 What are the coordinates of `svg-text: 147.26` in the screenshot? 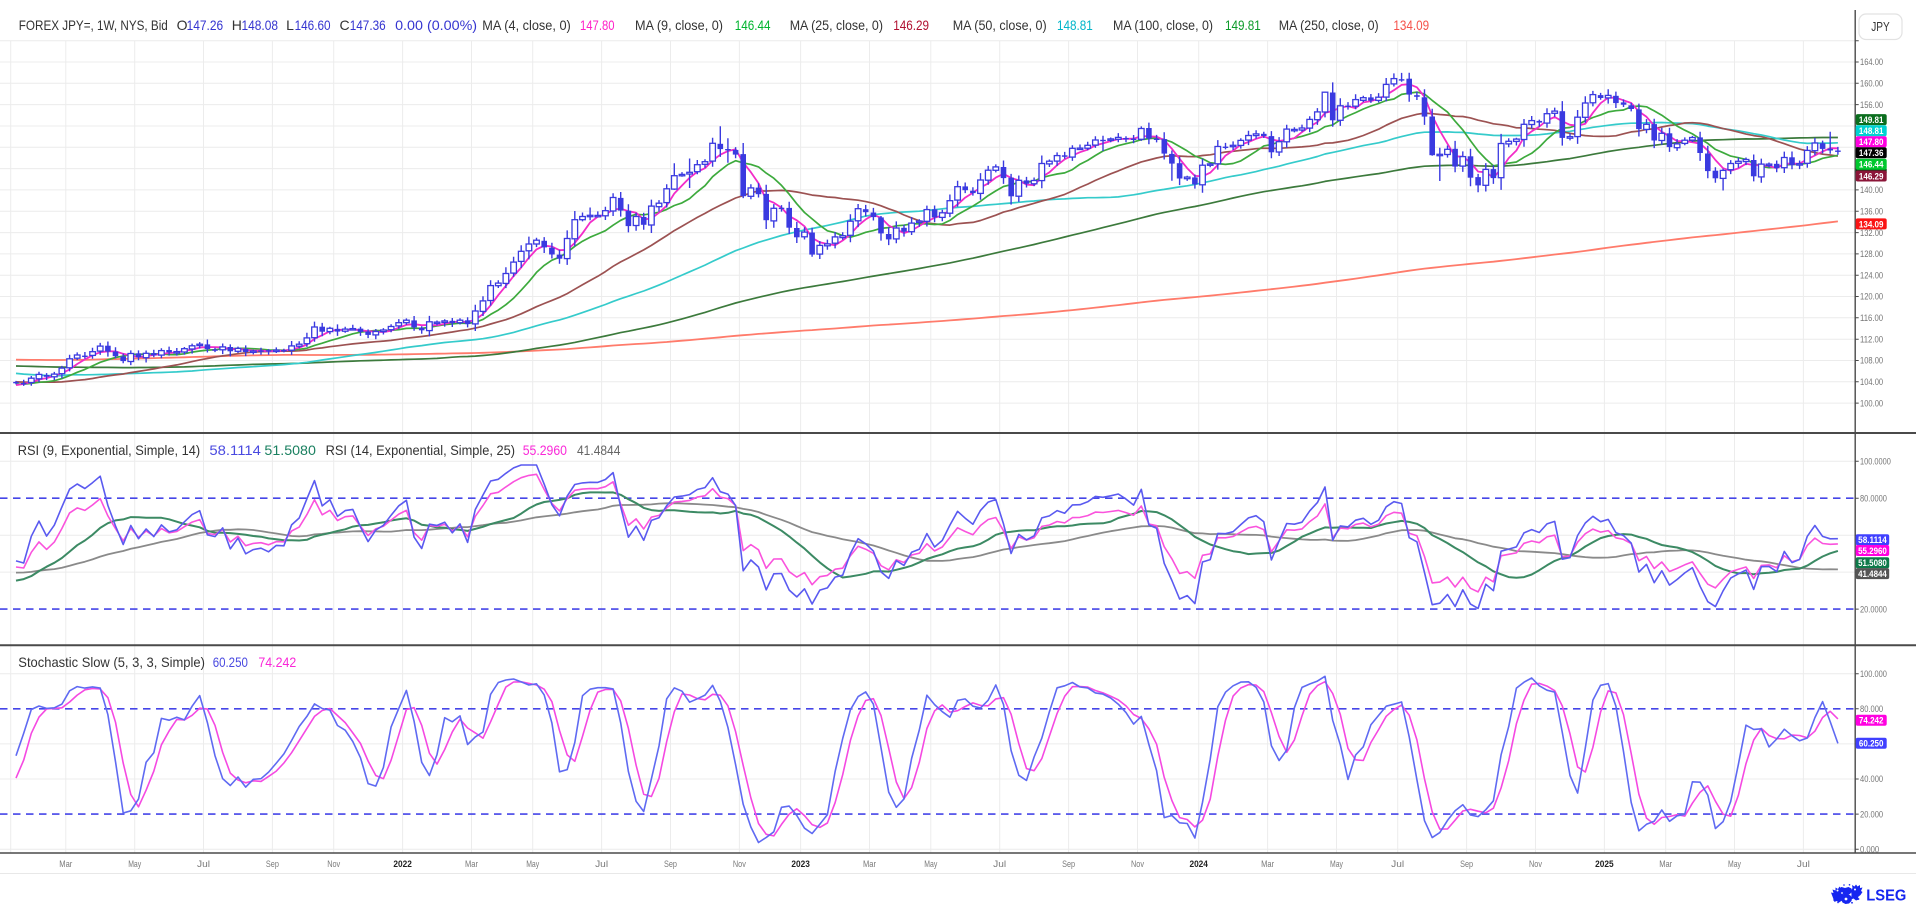 It's located at (205, 25).